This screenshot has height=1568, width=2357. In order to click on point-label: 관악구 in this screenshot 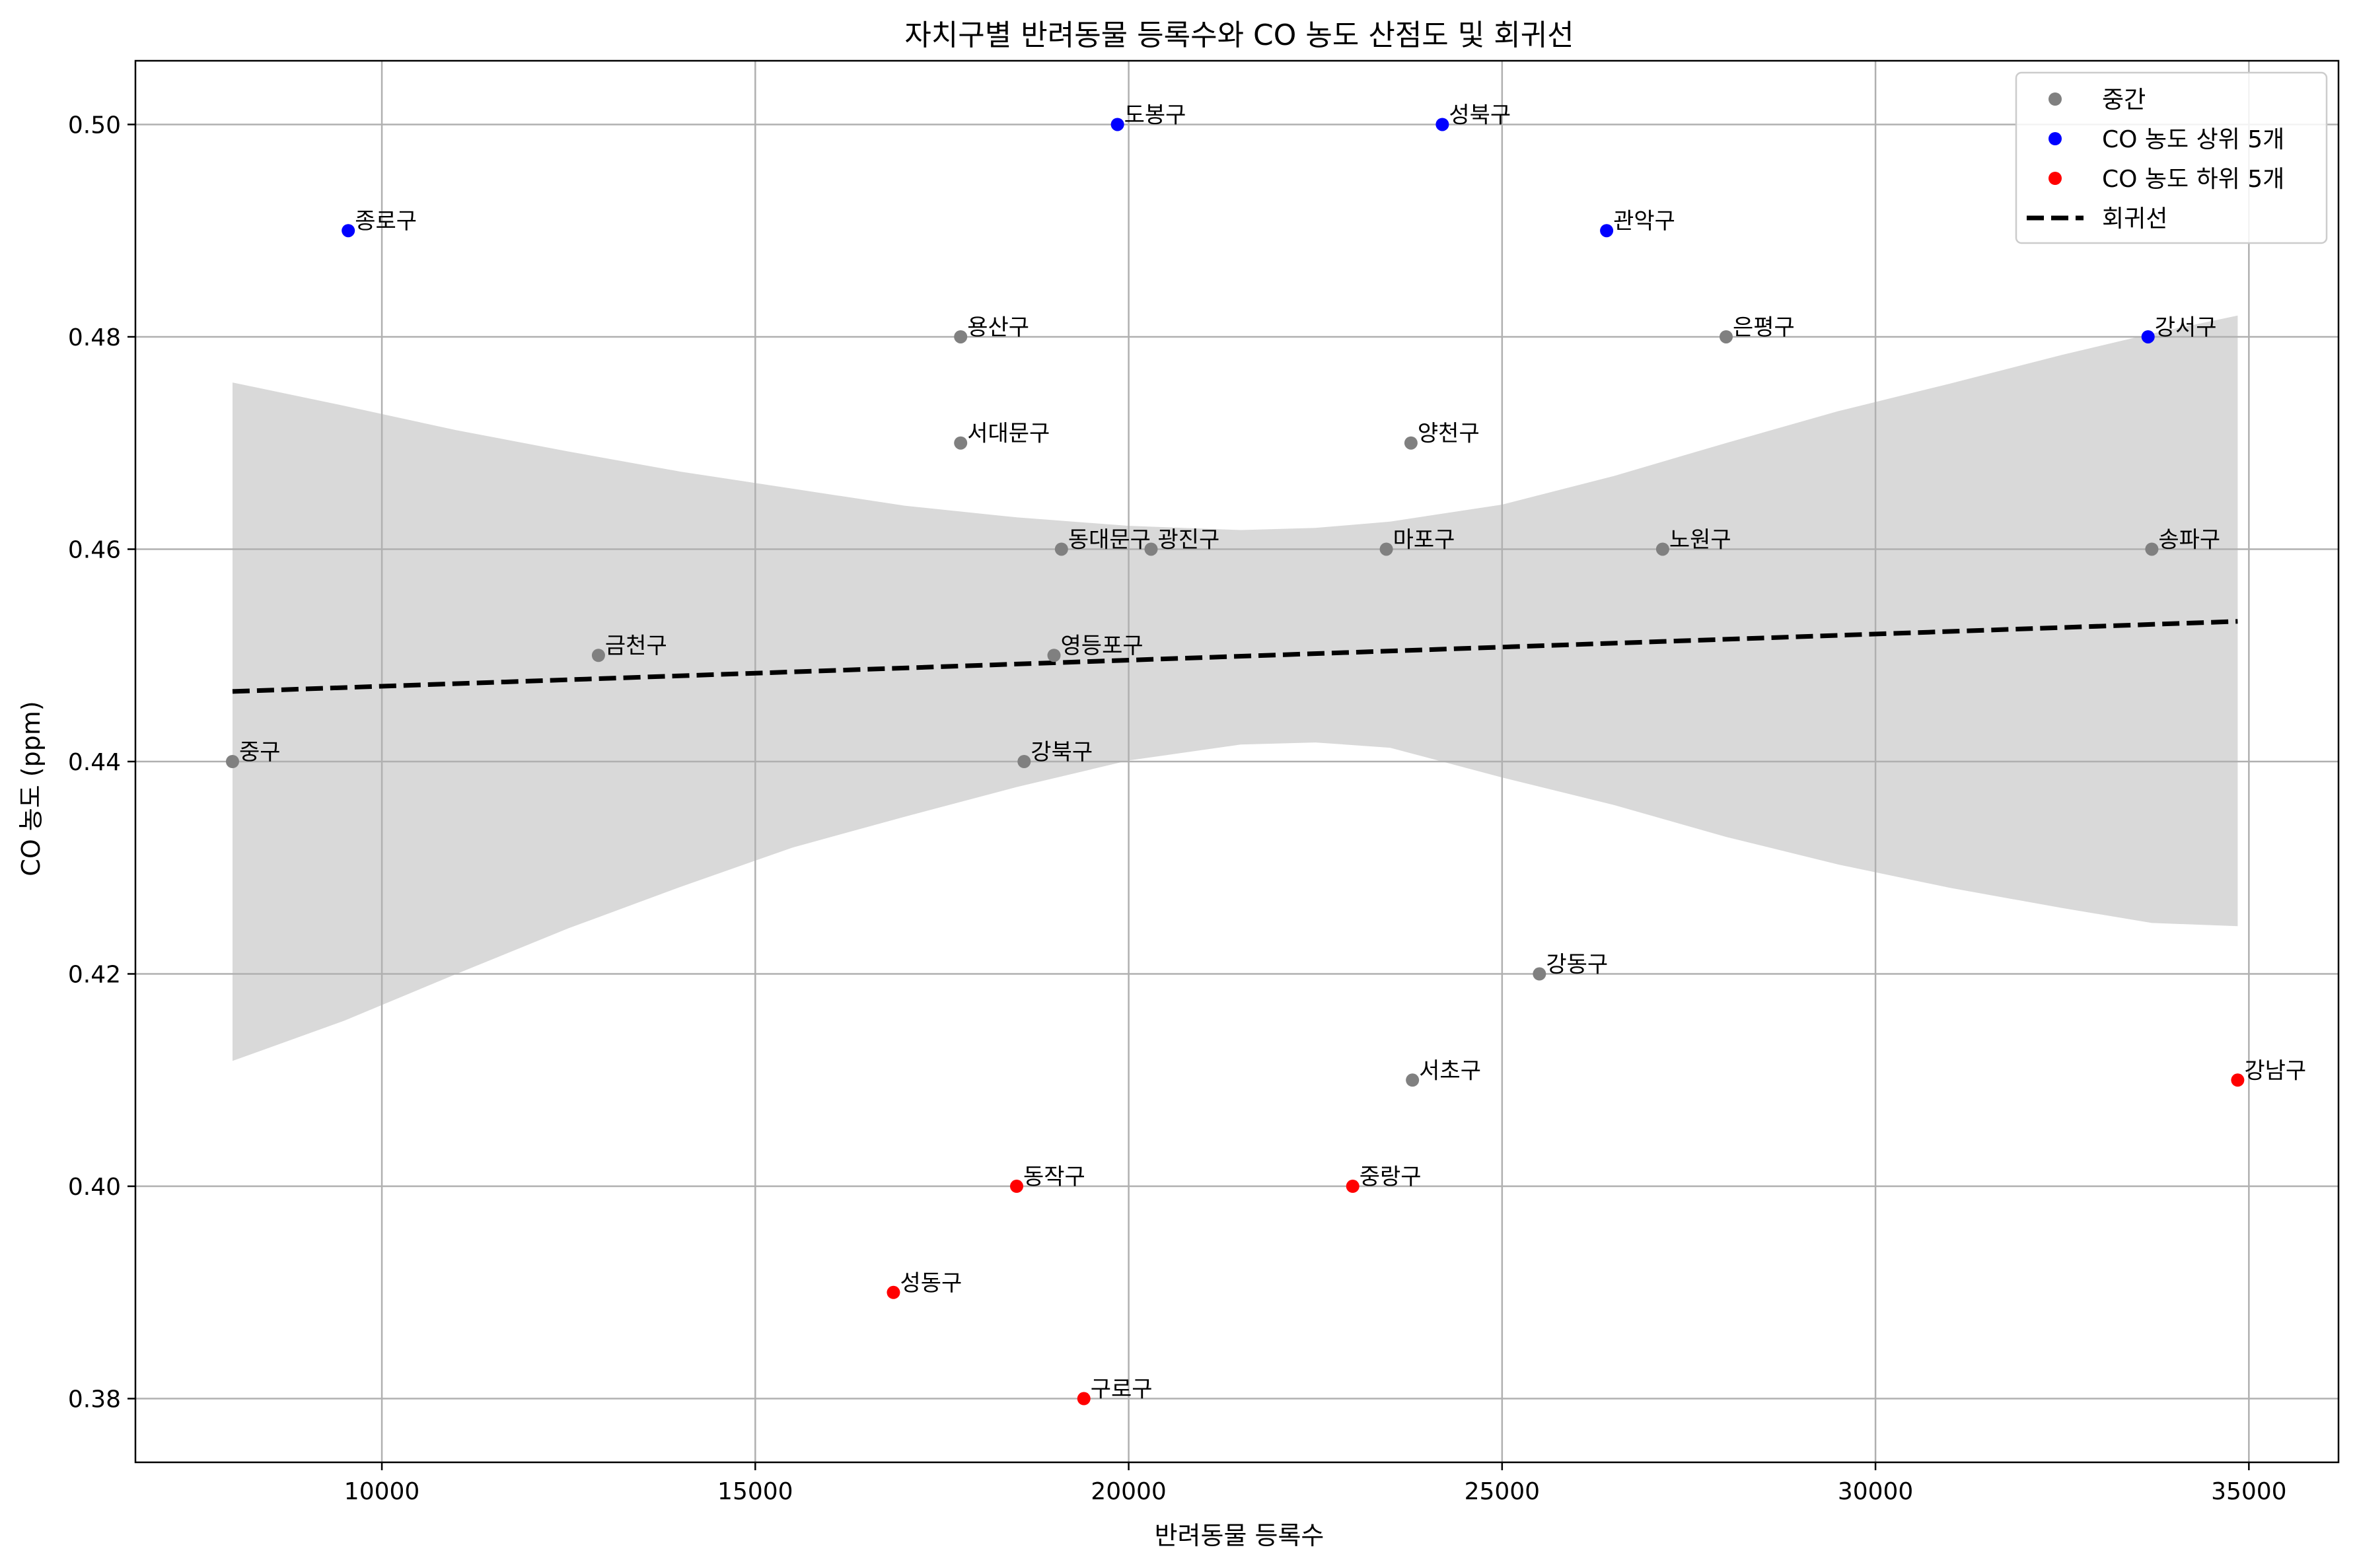, I will do `click(1644, 221)`.